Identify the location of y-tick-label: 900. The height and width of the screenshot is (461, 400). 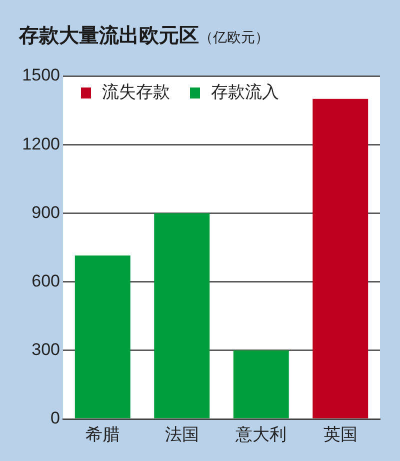
(46, 212).